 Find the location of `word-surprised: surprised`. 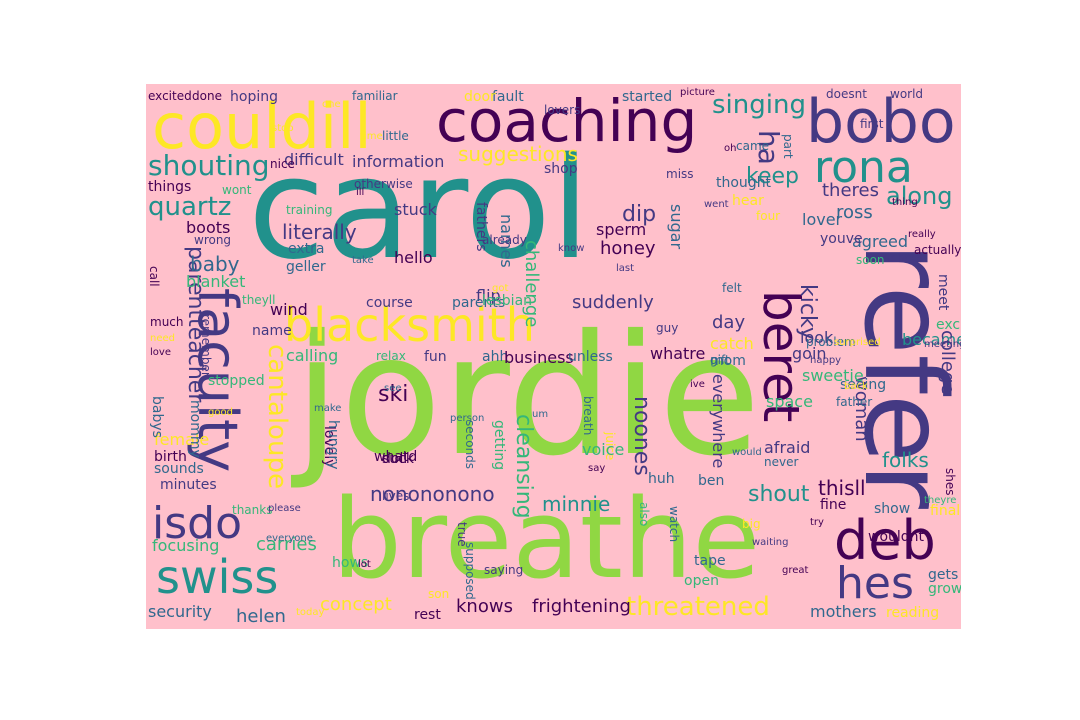

word-surprised: surprised is located at coordinates (857, 342).